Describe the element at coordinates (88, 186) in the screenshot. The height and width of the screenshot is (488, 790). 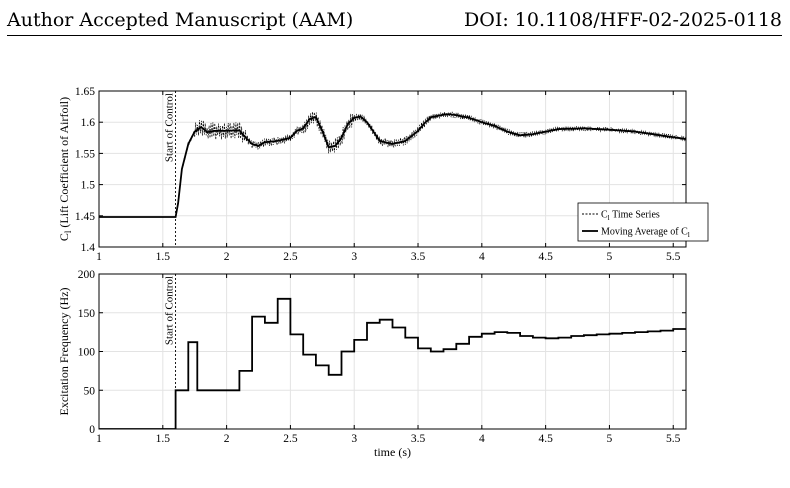
I see `y-tick-label: 1.5` at that location.